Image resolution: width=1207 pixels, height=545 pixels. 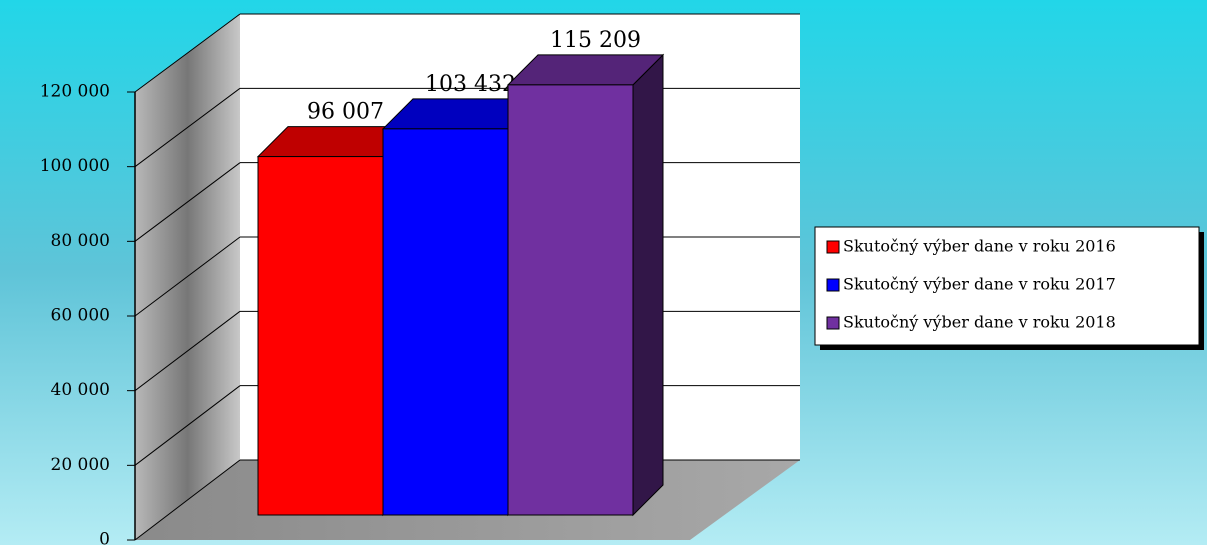 I want to click on legend-label: Skutočný výber dane v roku 2017, so click(x=979, y=284).